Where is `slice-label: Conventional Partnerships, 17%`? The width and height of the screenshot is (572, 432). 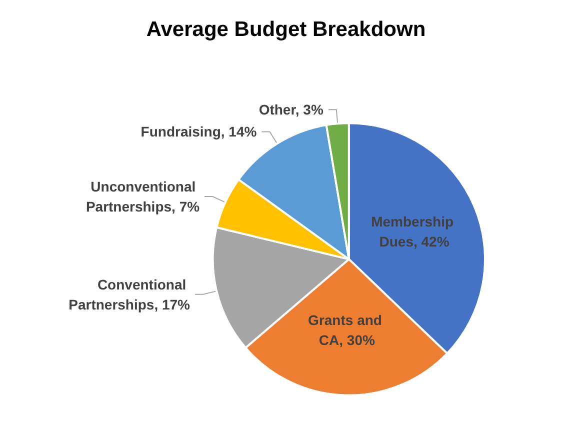
slice-label: Conventional Partnerships, 17% is located at coordinates (129, 294).